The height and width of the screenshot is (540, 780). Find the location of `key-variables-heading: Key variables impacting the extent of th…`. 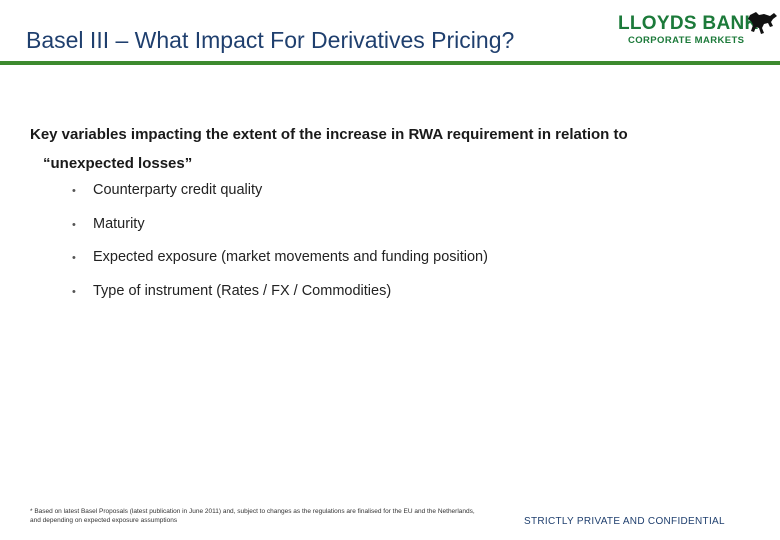

key-variables-heading: Key variables impacting the extent of th… is located at coordinates (390, 149).